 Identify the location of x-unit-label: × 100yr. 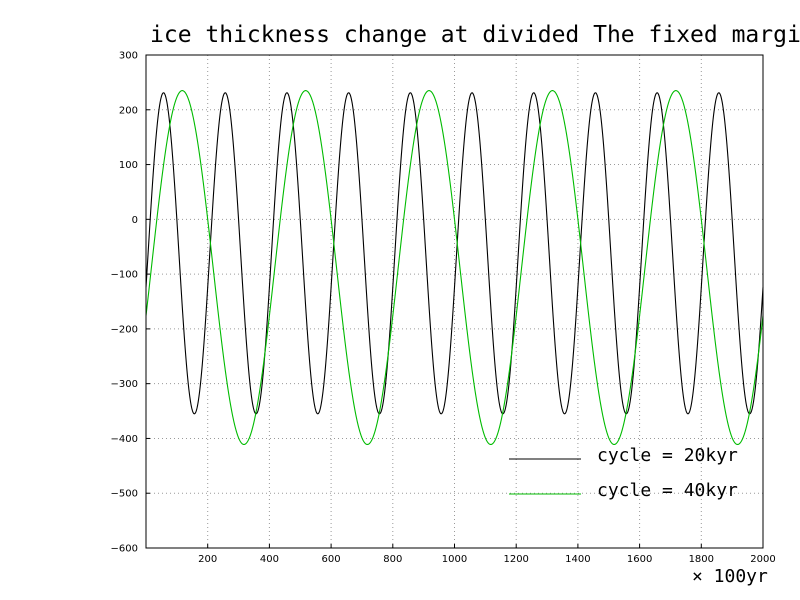
(730, 576).